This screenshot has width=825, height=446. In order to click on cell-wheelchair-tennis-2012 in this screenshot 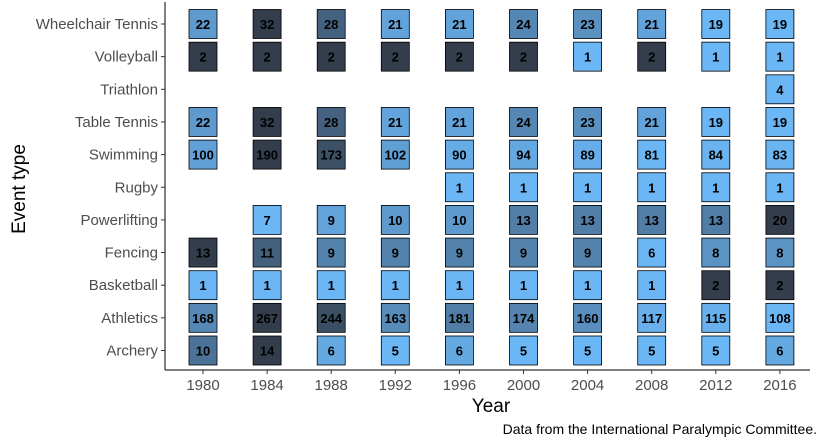, I will do `click(716, 24)`.